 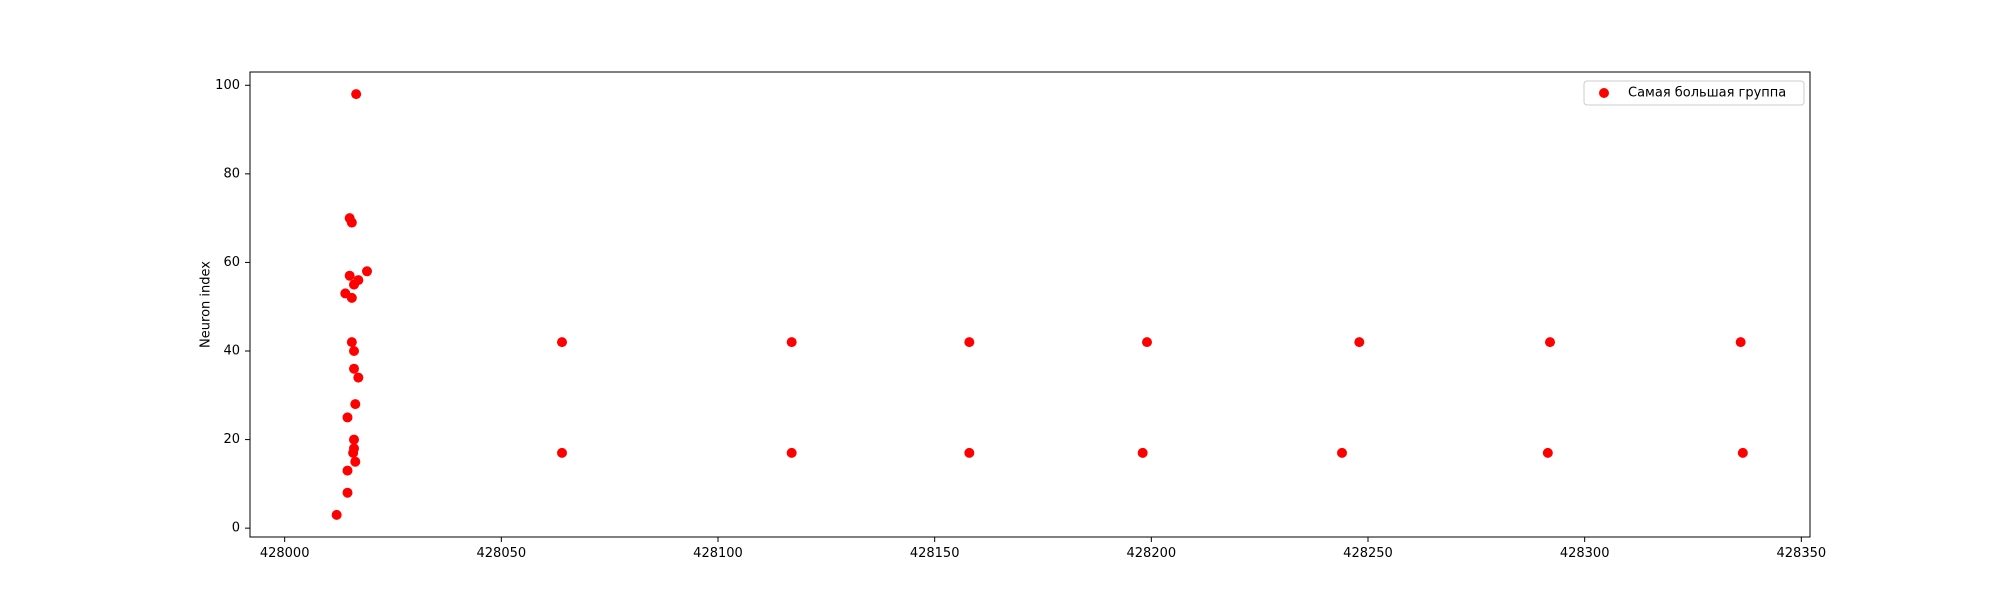 What do you see at coordinates (1707, 93) in the screenshot?
I see `legend-label: Самая большая группа` at bounding box center [1707, 93].